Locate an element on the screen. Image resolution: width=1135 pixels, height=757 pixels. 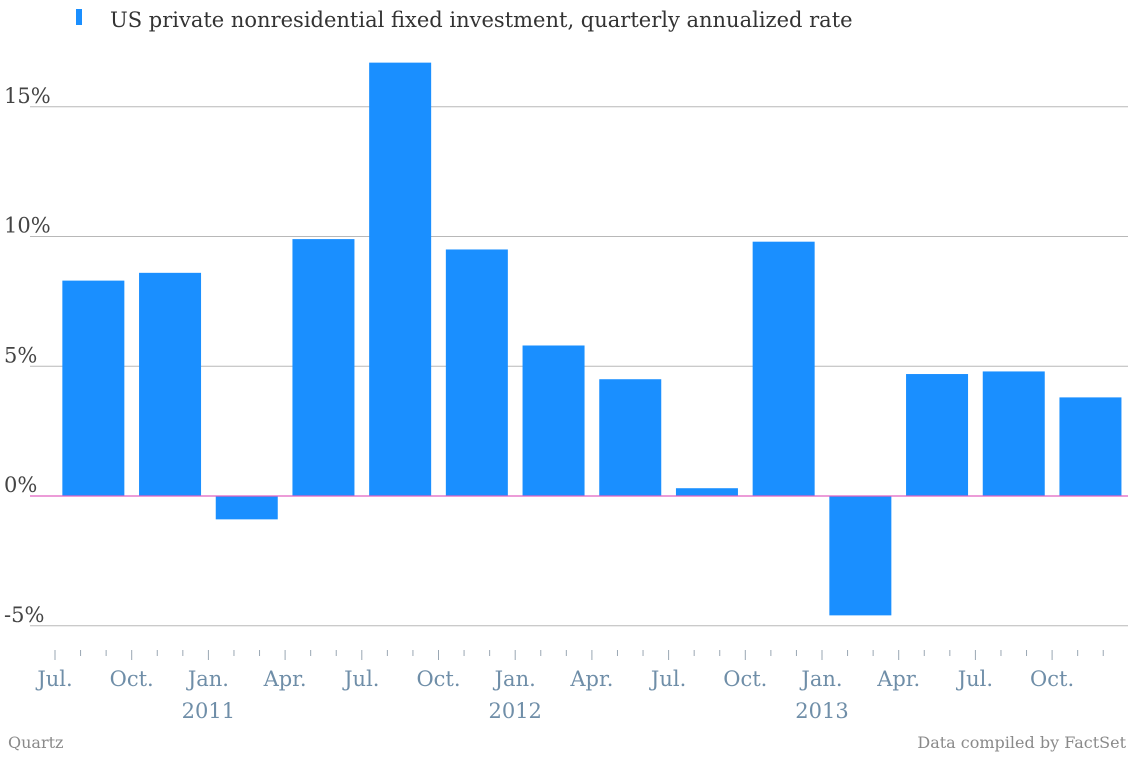
y-tick-label: 5% is located at coordinates (20, 355).